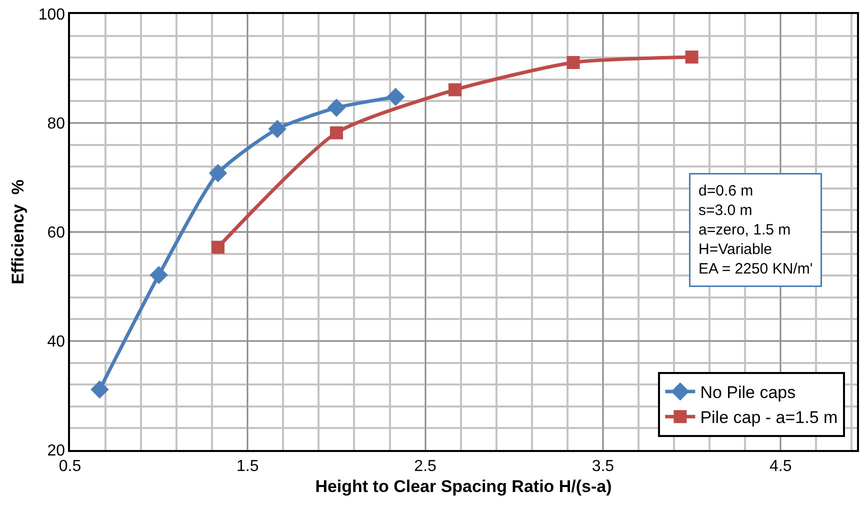  I want to click on x-tick-label: 1.5, so click(247, 466).